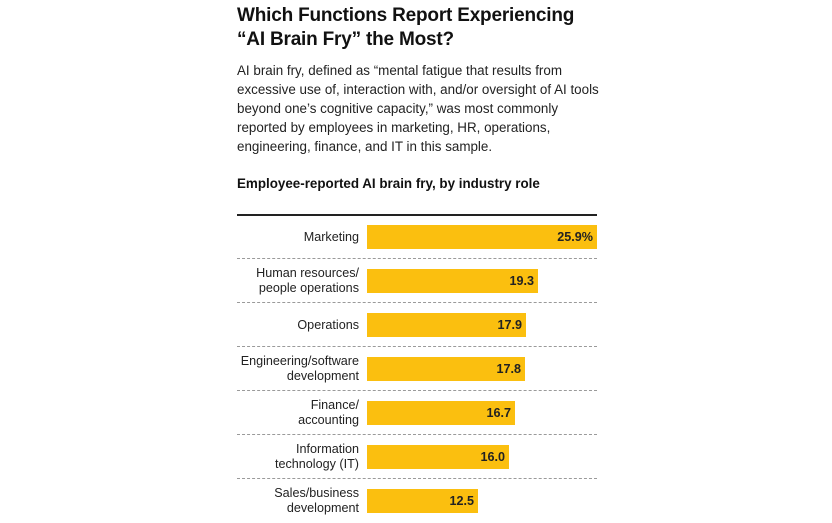  I want to click on category-label: Sales/business development, so click(289, 501).